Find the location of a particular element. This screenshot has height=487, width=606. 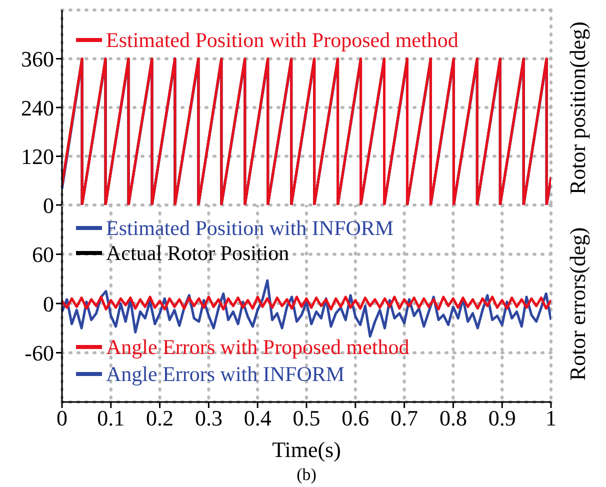

x-tick-label: 0.2 is located at coordinates (160, 418).